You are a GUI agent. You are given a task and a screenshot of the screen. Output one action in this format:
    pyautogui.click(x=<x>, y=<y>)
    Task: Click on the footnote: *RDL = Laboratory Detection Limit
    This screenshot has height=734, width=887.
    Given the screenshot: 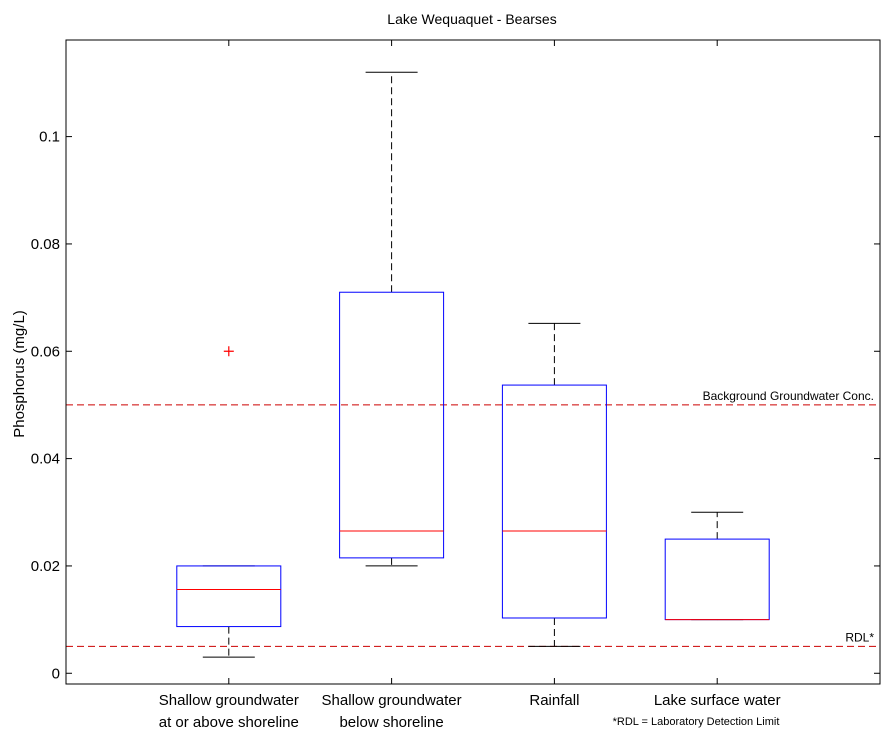 What is the action you would take?
    pyautogui.click(x=696, y=722)
    